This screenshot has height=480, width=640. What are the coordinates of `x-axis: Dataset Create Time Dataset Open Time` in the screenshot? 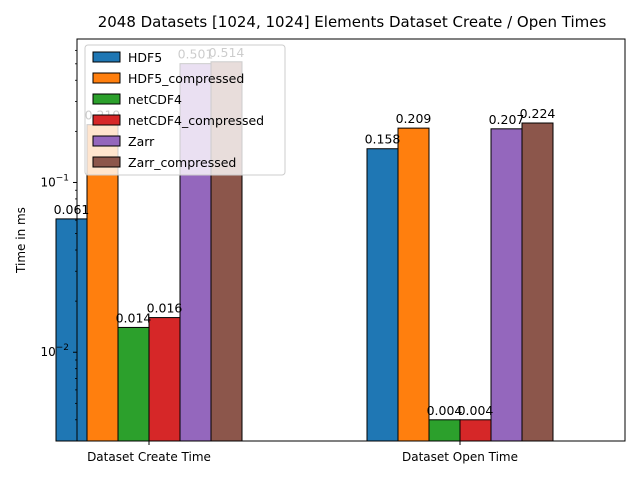 It's located at (302, 452).